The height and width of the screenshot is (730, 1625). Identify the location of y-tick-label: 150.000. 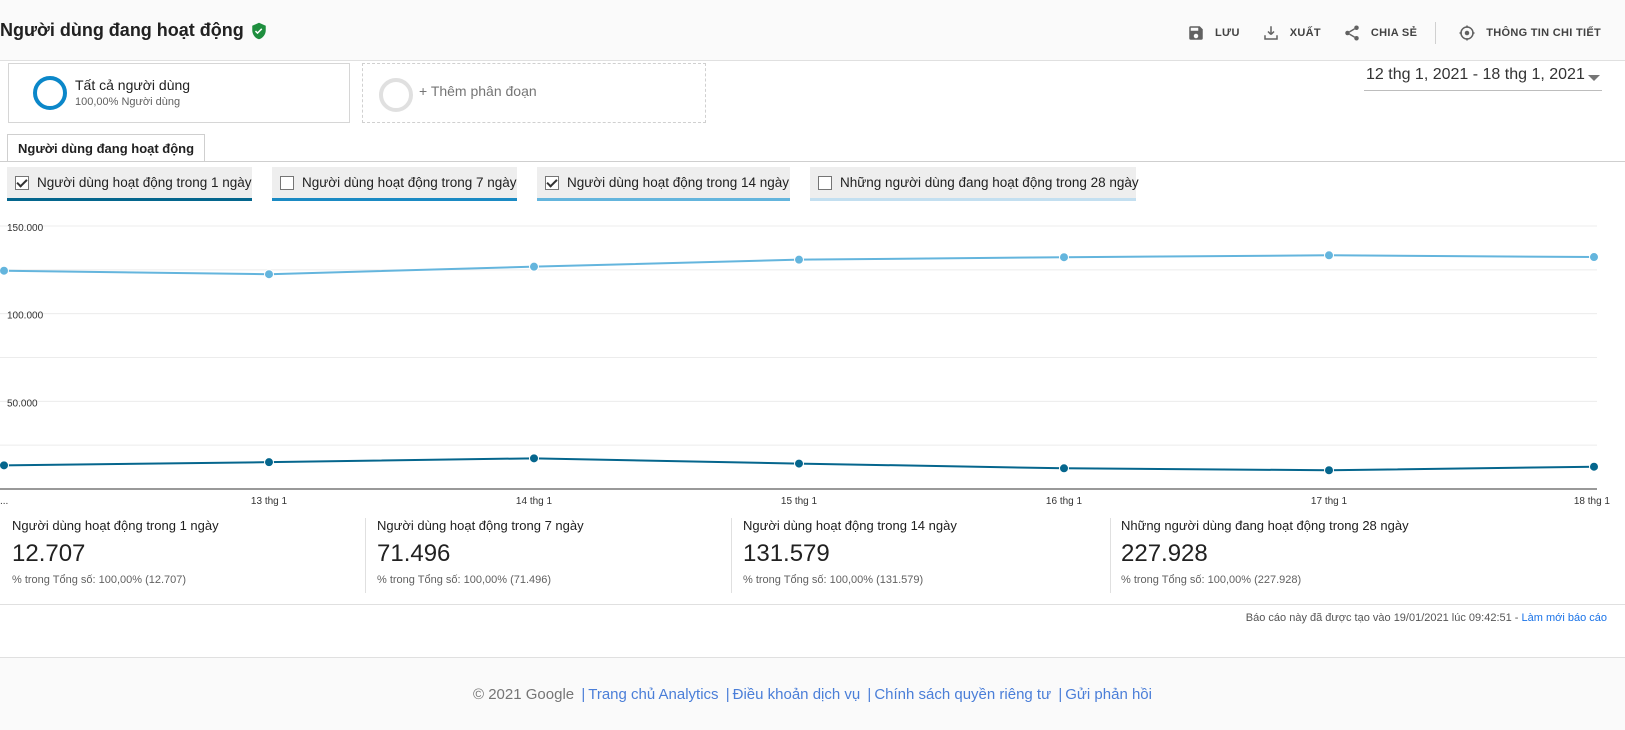
(25, 228).